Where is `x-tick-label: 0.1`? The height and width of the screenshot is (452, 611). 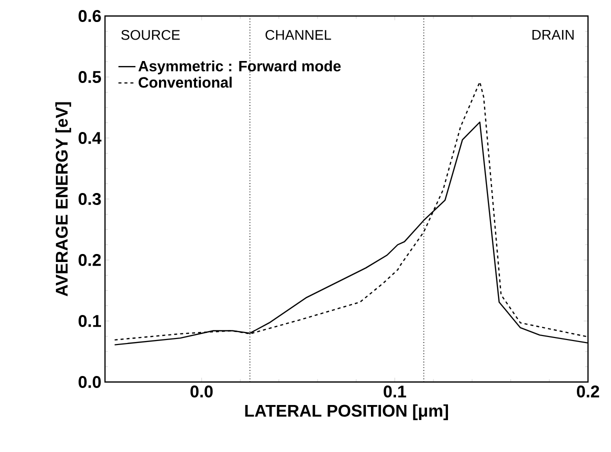 x-tick-label: 0.1 is located at coordinates (395, 392).